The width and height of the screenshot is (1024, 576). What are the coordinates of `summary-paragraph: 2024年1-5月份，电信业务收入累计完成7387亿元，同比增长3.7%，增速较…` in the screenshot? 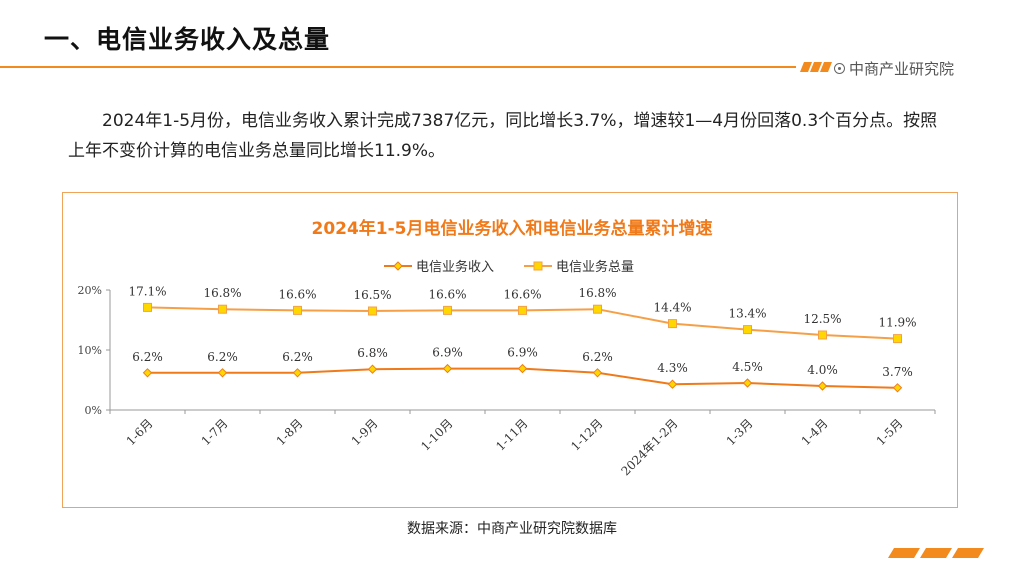 It's located at (503, 136).